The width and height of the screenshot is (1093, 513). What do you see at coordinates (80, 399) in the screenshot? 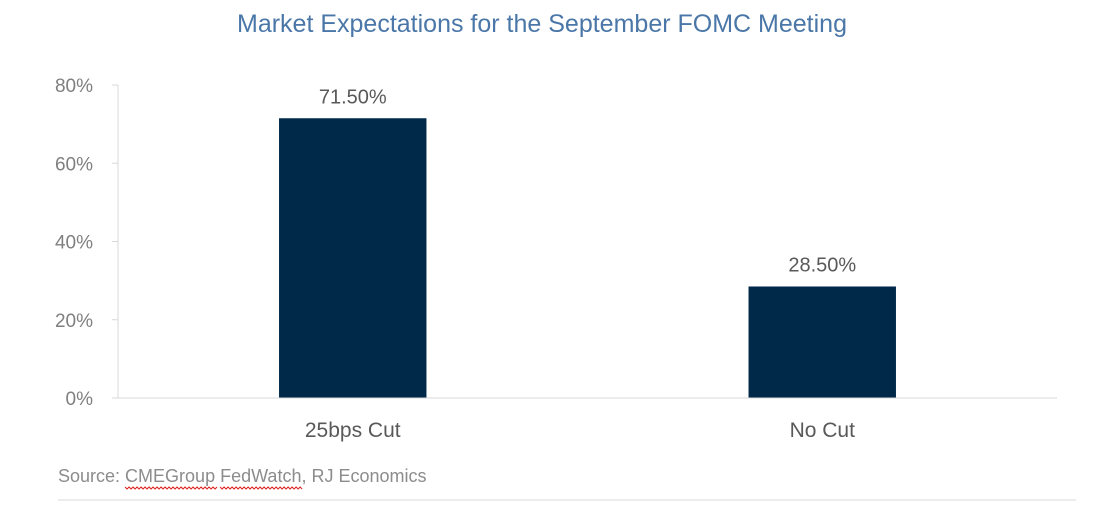
I see `y-tick-label: 0%` at bounding box center [80, 399].